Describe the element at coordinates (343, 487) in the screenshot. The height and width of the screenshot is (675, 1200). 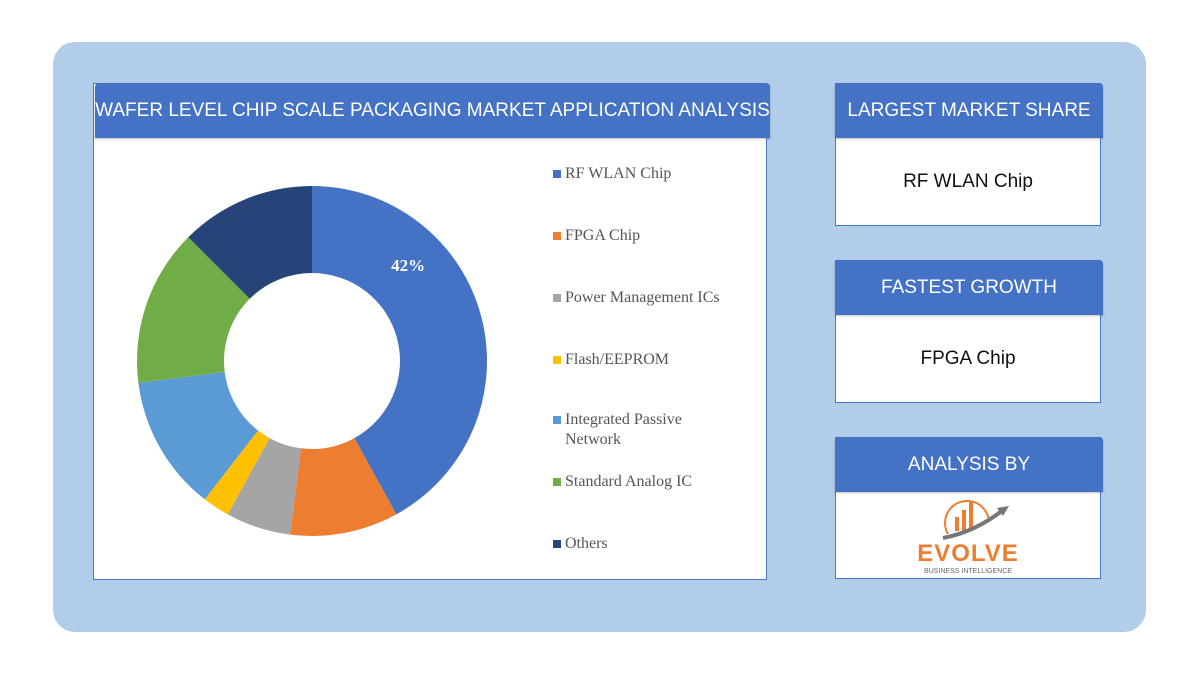
I see `slice-fpga-chip` at that location.